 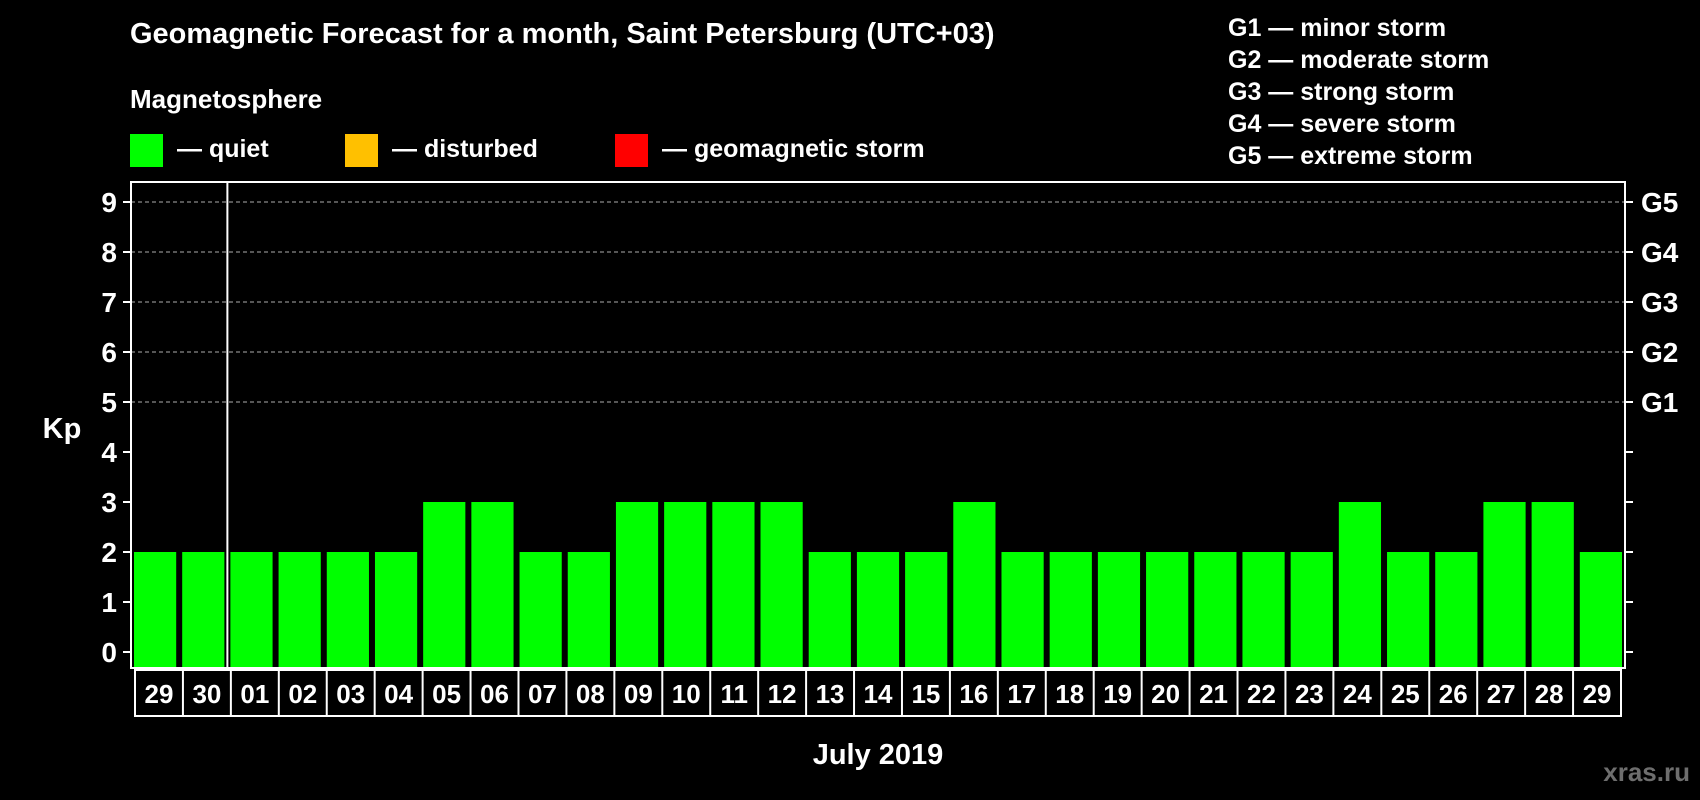 I want to click on x-tick-label: 08, so click(x=590, y=694).